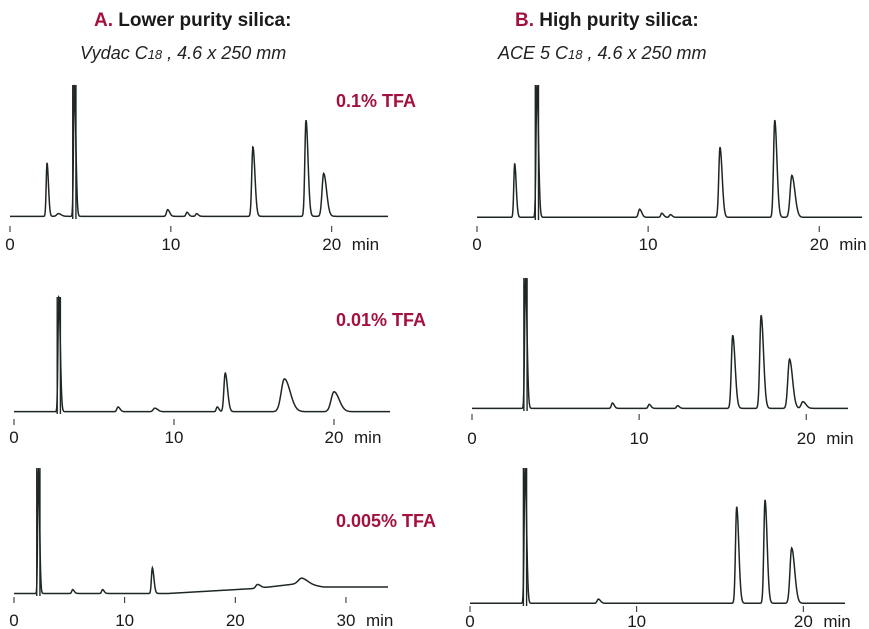 The height and width of the screenshot is (629, 869). Describe the element at coordinates (224, 53) in the screenshot. I see `panel-a-column-dims: , 4.6 x 250 mm` at that location.